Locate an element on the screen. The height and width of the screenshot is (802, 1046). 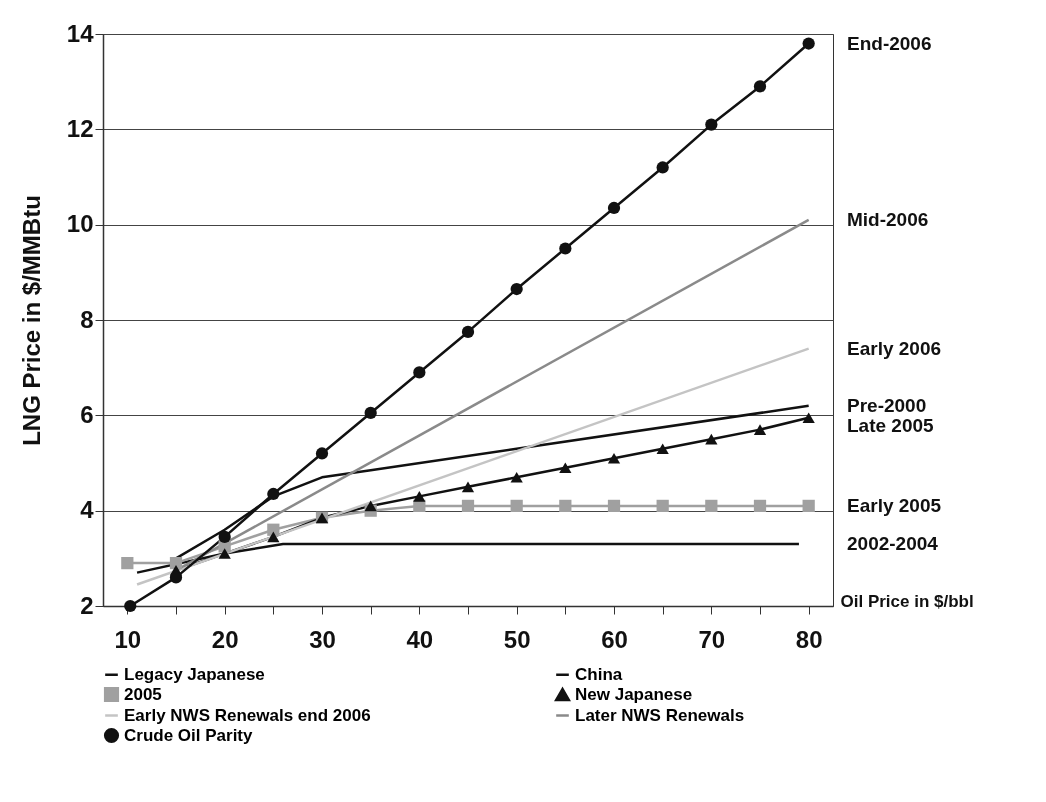
x-tick-label: 50 is located at coordinates (517, 639).